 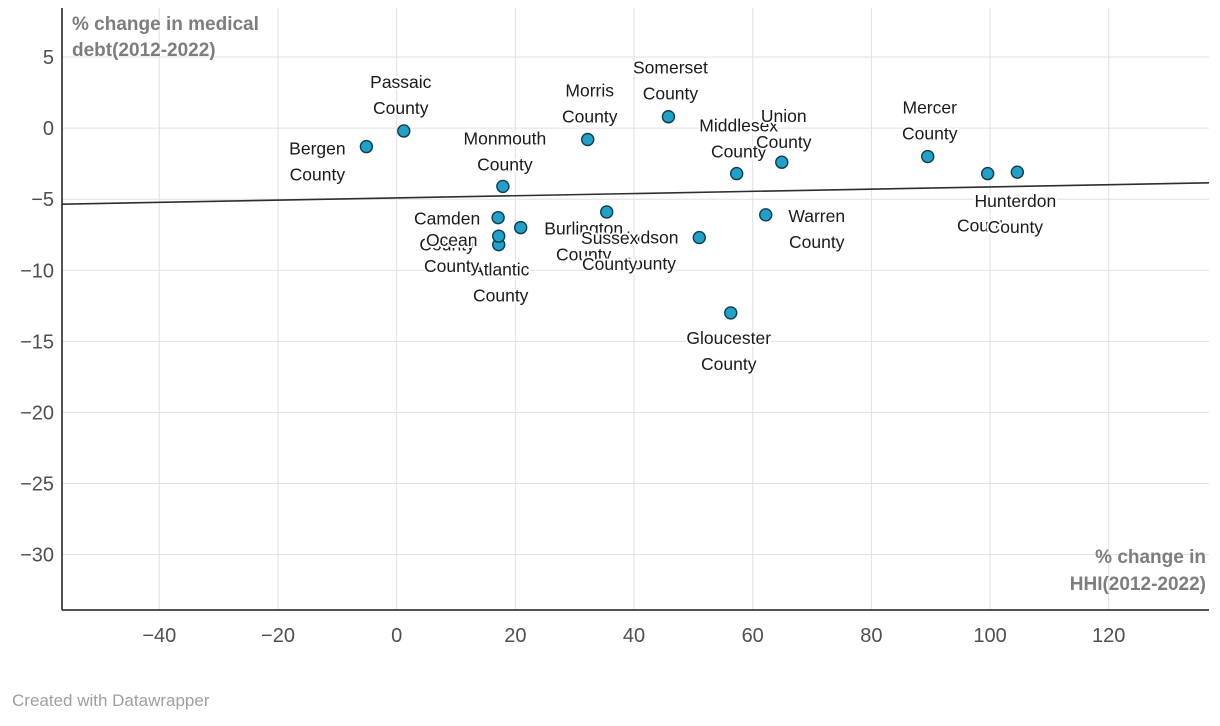 I want to click on point-label: Monmouth County, so click(x=505, y=151).